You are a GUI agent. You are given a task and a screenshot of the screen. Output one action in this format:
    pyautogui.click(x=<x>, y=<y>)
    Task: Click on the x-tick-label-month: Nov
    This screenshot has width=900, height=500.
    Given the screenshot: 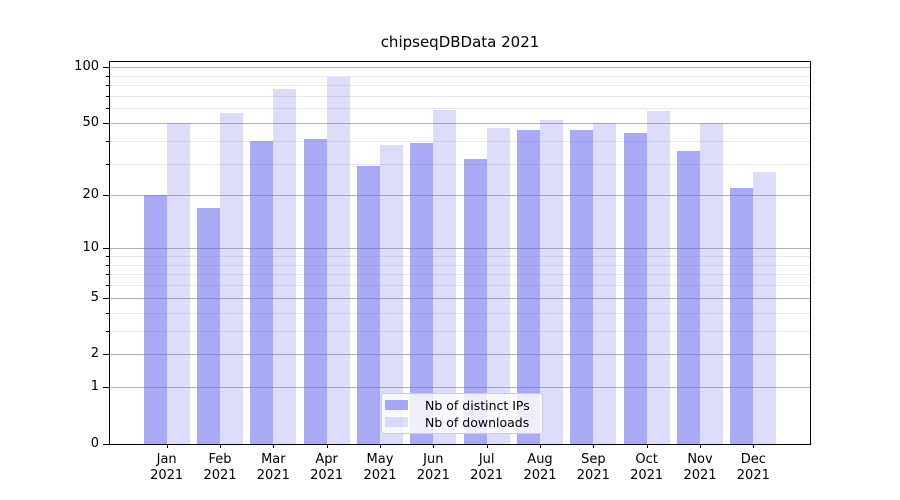 What is the action you would take?
    pyautogui.click(x=700, y=459)
    